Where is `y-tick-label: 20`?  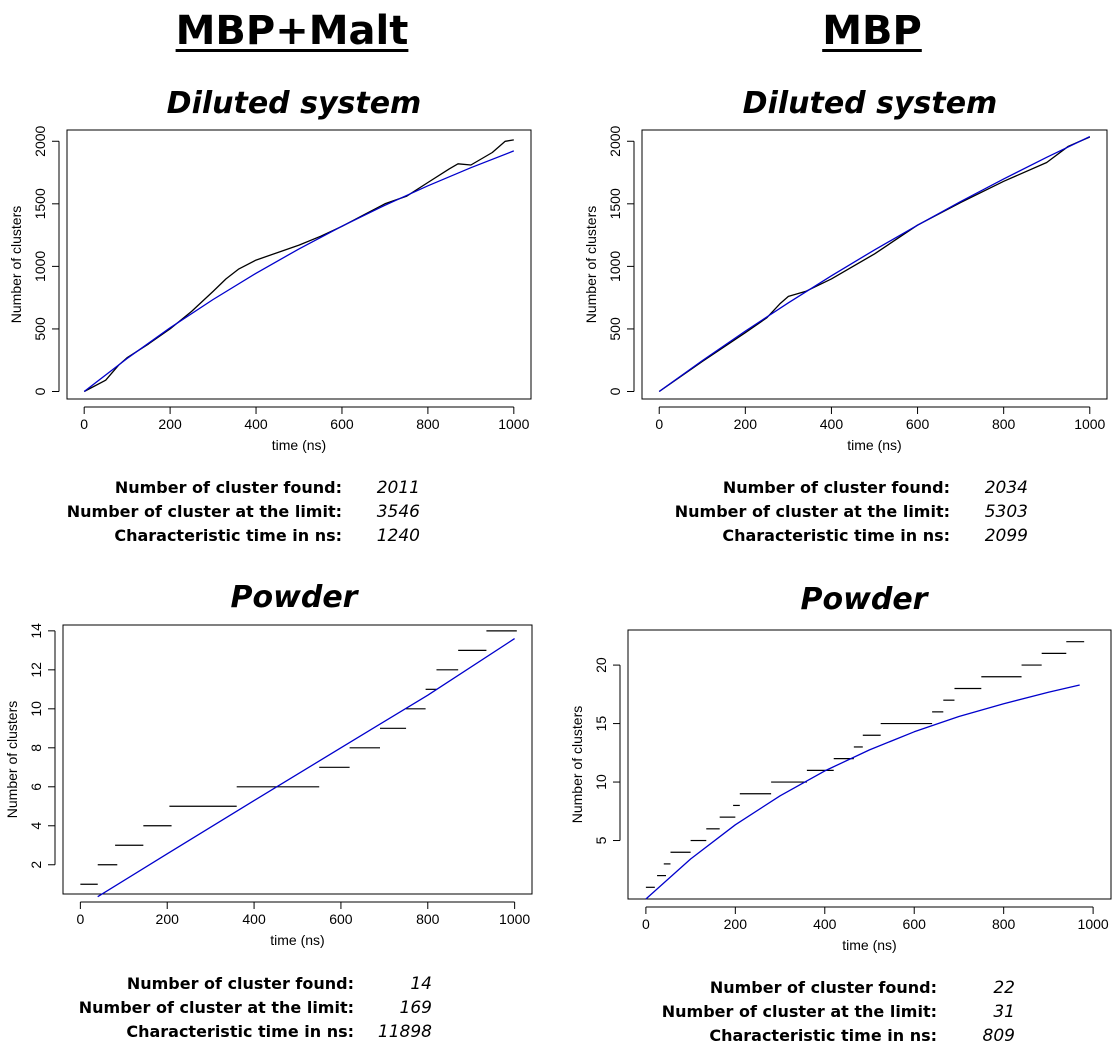 y-tick-label: 20 is located at coordinates (601, 665).